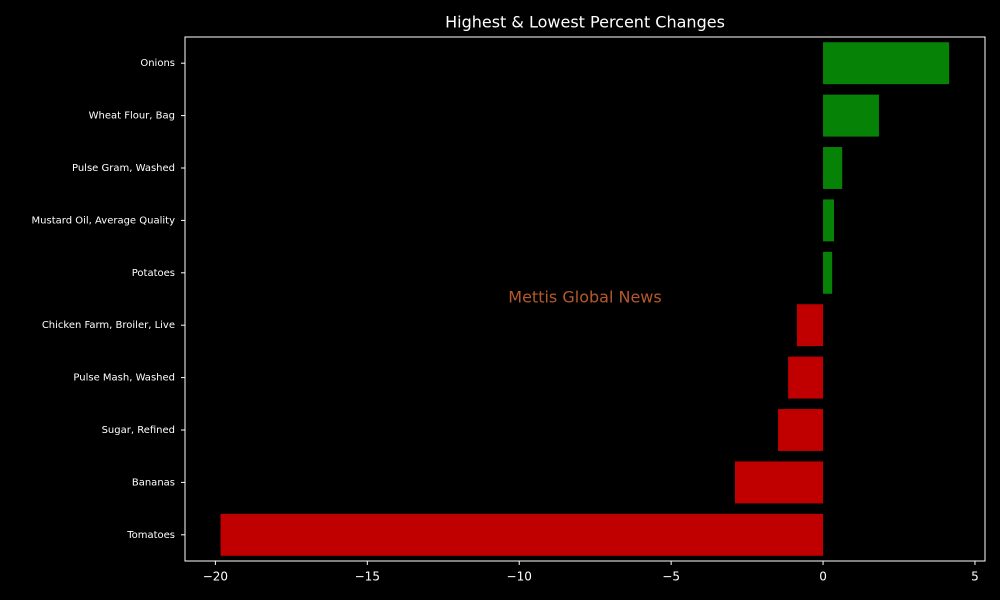 The image size is (1000, 600). I want to click on watermark: Mettis Global News, so click(584, 297).